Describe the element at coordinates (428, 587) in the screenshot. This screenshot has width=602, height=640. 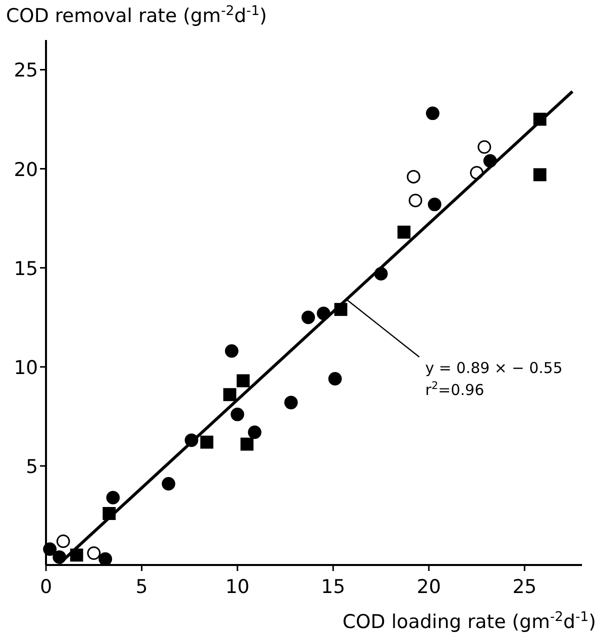
I see `x-tick-label: 20` at that location.